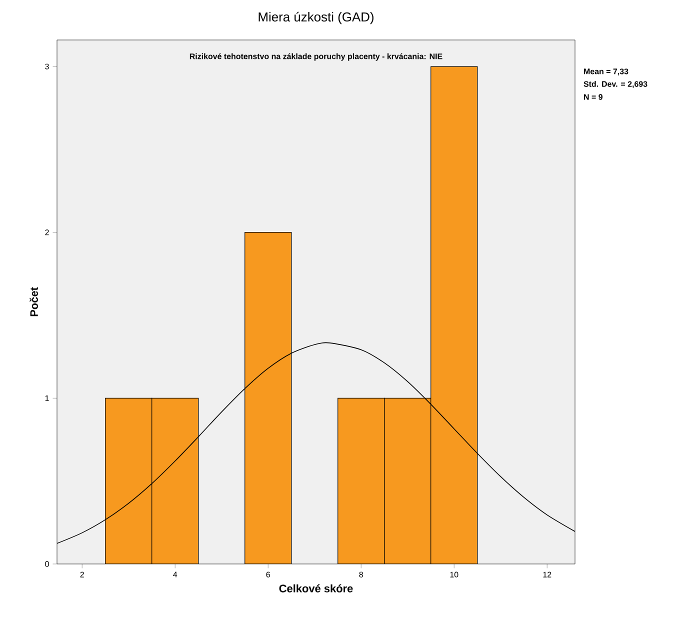  Describe the element at coordinates (34, 301) in the screenshot. I see `y-axis-title: Počet` at that location.